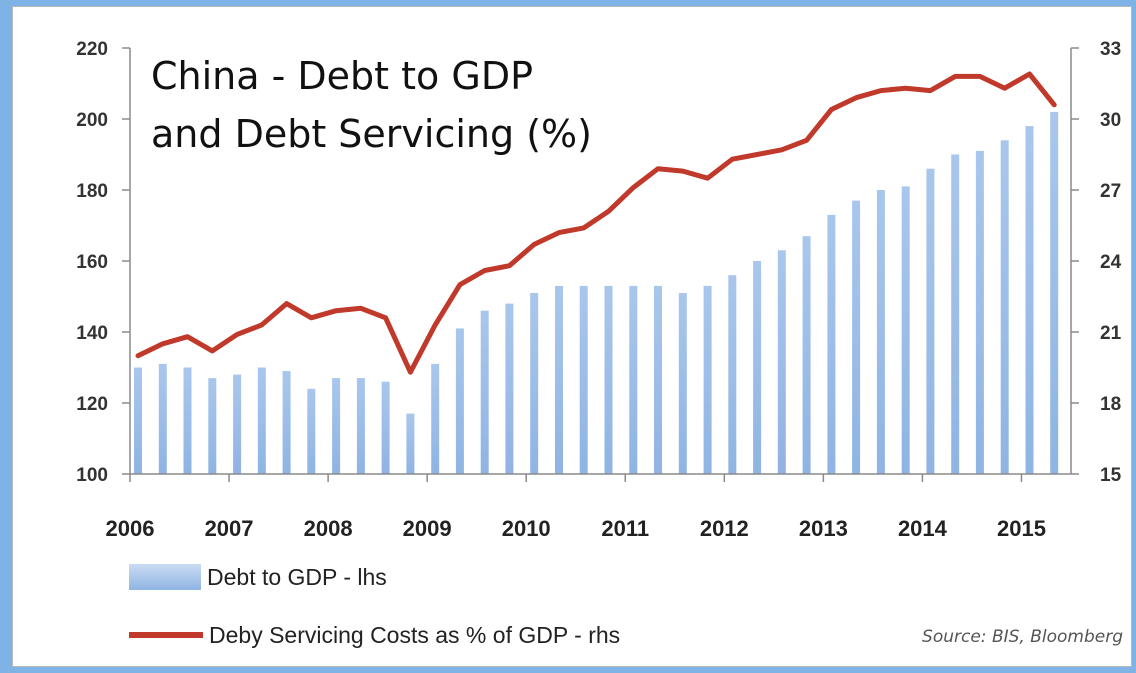 This screenshot has height=673, width=1136. I want to click on legend-item-debt: Debt to GDP - lhs, so click(258, 577).